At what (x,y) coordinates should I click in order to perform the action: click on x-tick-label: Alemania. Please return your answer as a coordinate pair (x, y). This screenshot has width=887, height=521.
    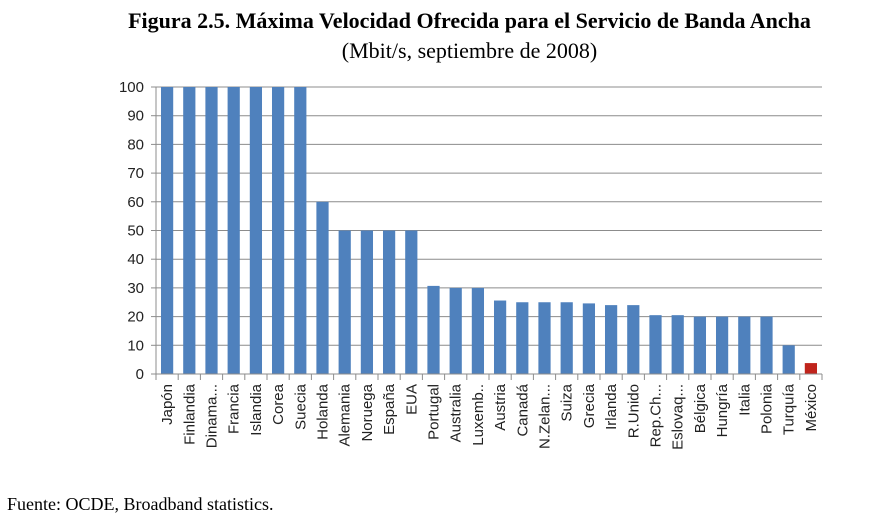
    Looking at the image, I should click on (345, 414).